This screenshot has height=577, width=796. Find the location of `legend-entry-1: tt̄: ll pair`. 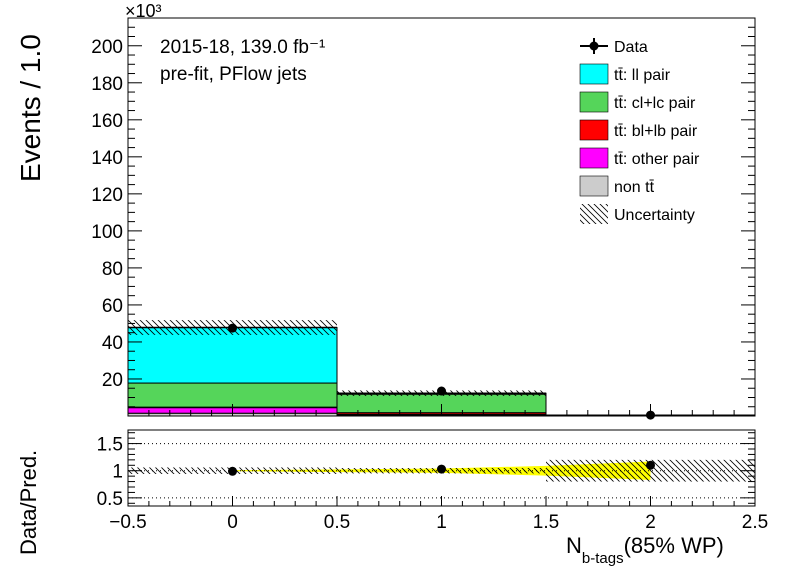

legend-entry-1: tt̄: ll pair is located at coordinates (625, 74).